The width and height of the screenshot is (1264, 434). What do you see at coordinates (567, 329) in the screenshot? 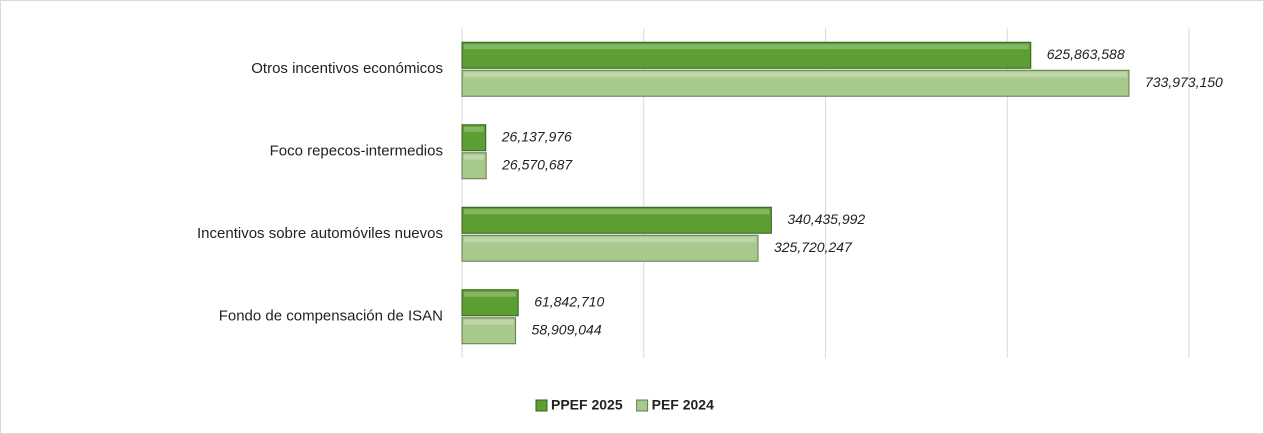
I see `value-label: 58,909,044` at bounding box center [567, 329].